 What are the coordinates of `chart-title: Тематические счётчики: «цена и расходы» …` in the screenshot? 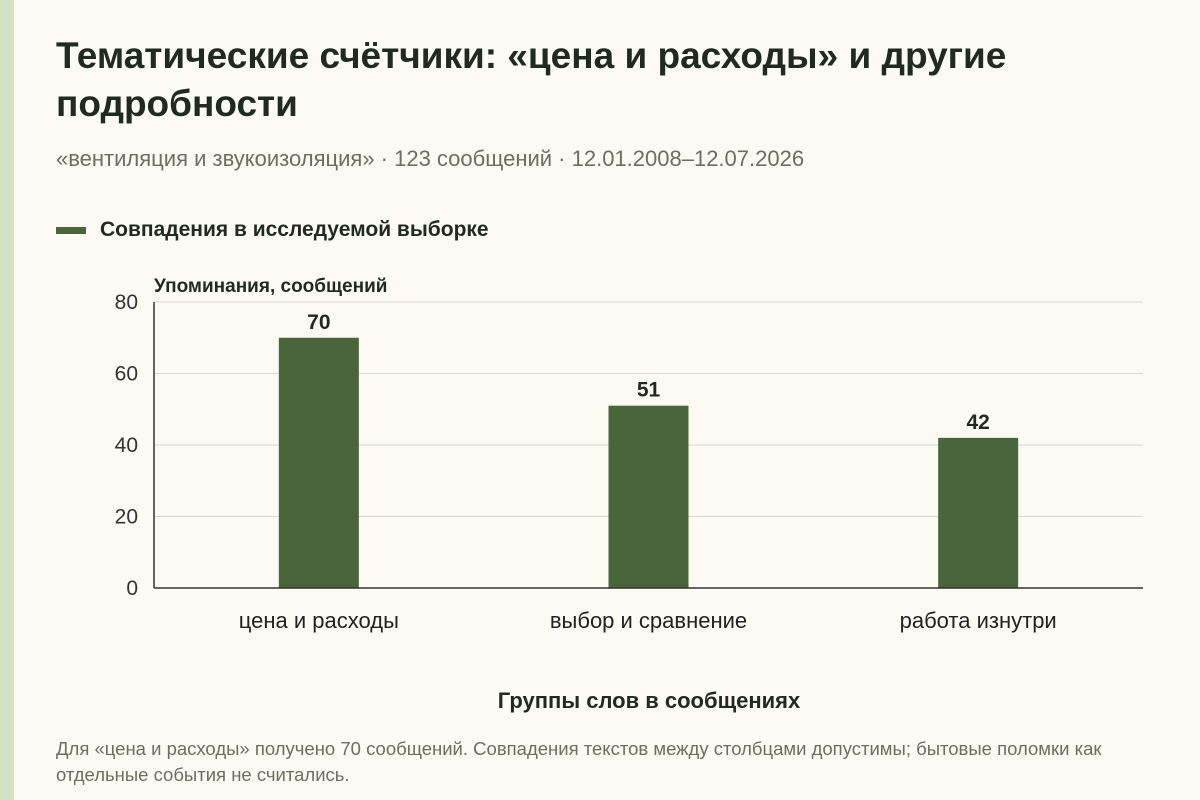 It's located at (531, 79).